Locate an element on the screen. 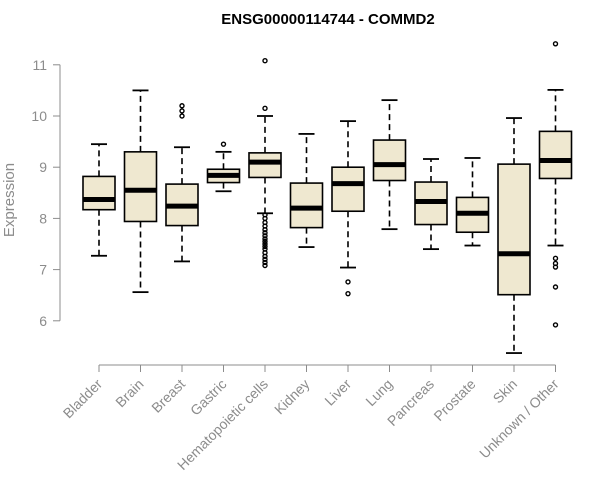  x-tick-label: Skin is located at coordinates (505, 391).